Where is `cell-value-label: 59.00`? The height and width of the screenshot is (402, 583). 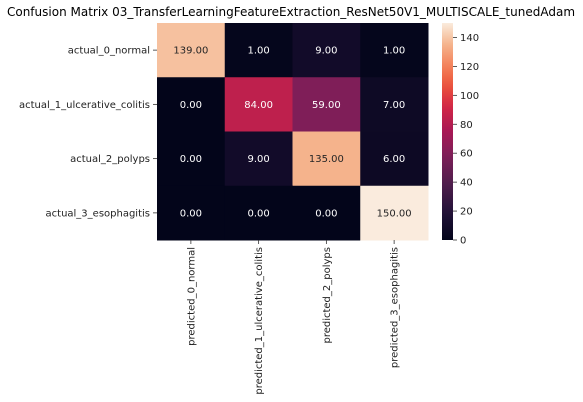
cell-value-label: 59.00 is located at coordinates (326, 105).